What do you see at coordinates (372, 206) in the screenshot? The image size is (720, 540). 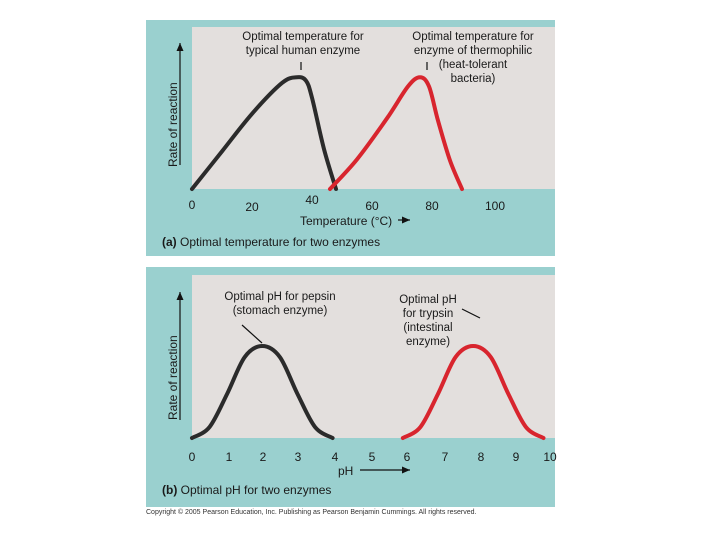 I see `x-tick-label: 60` at bounding box center [372, 206].